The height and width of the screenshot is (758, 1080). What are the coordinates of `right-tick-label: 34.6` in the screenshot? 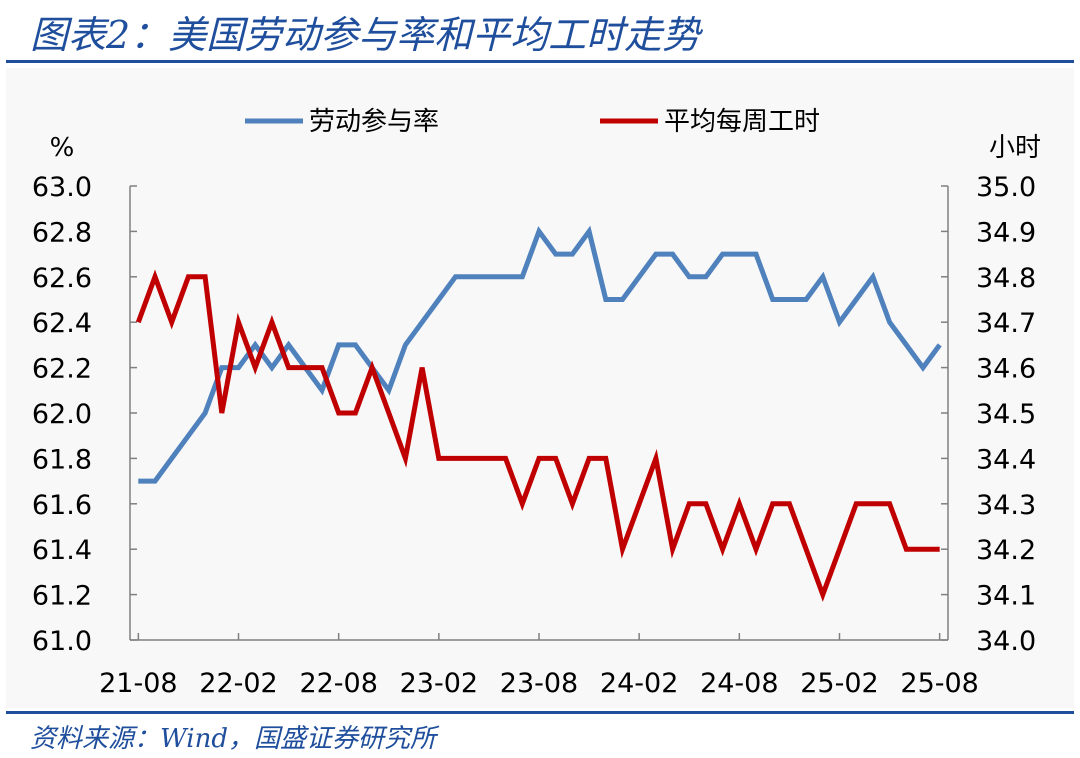 It's located at (1006, 369).